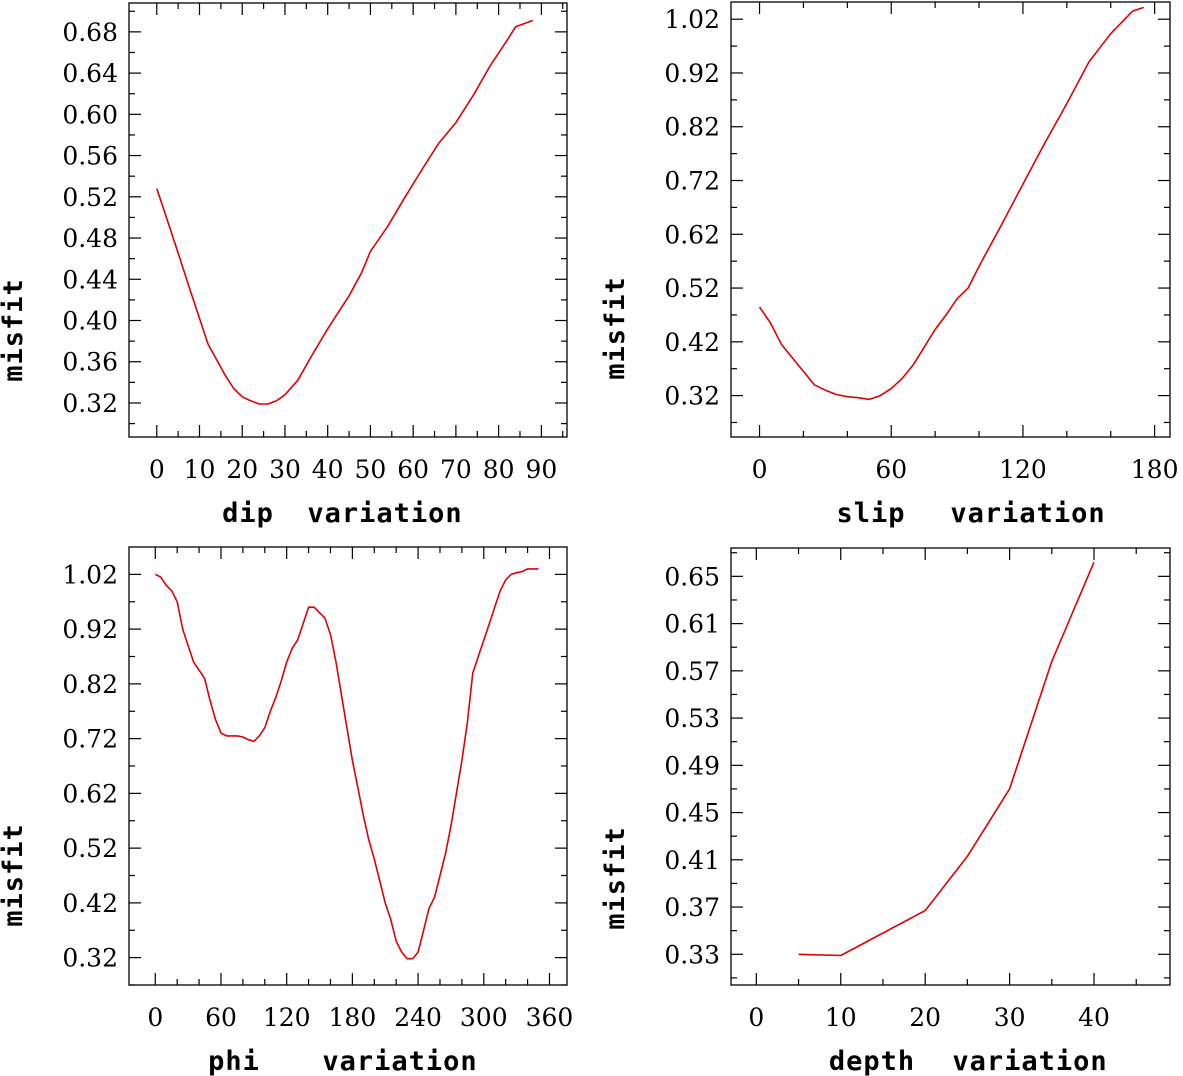 This screenshot has width=1183, height=1076. Describe the element at coordinates (541, 469) in the screenshot. I see `x-tick-label: 90` at that location.